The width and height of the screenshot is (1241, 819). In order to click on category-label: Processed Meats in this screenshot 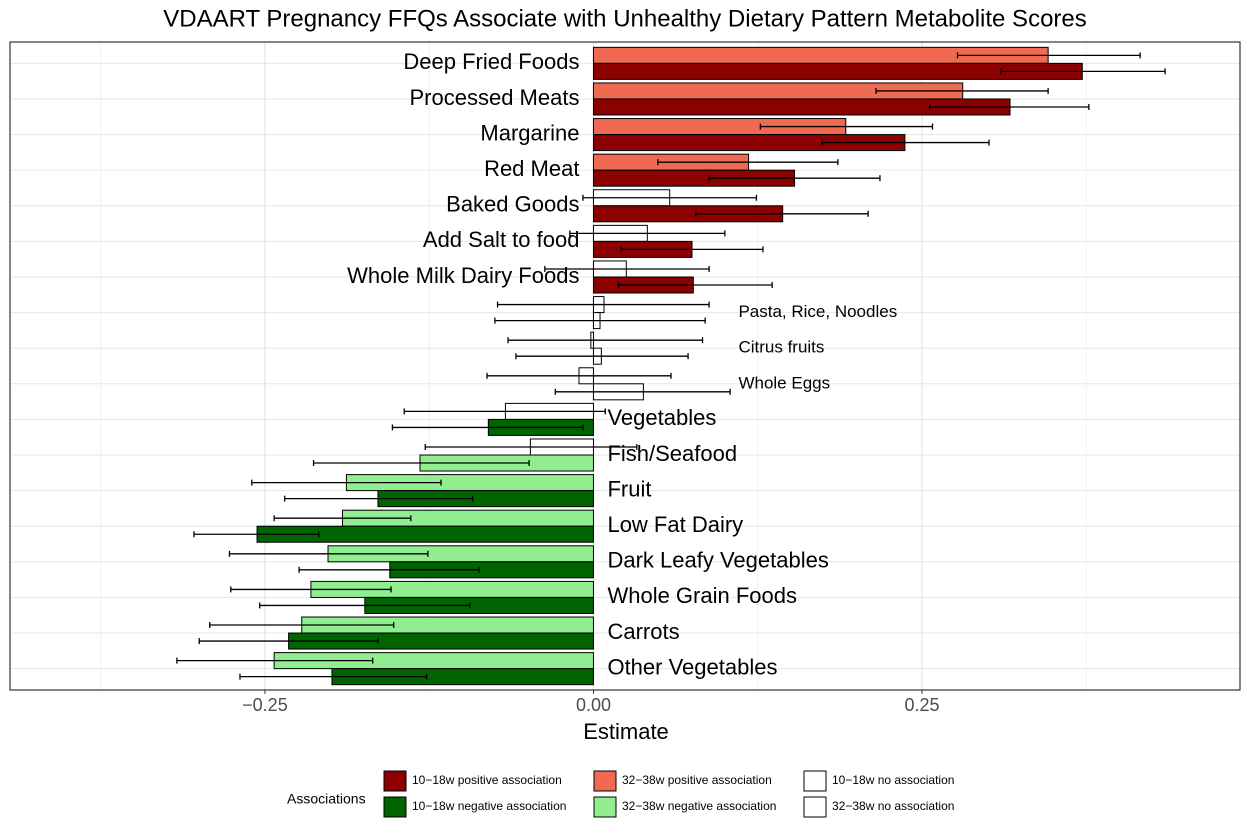, I will do `click(494, 97)`.